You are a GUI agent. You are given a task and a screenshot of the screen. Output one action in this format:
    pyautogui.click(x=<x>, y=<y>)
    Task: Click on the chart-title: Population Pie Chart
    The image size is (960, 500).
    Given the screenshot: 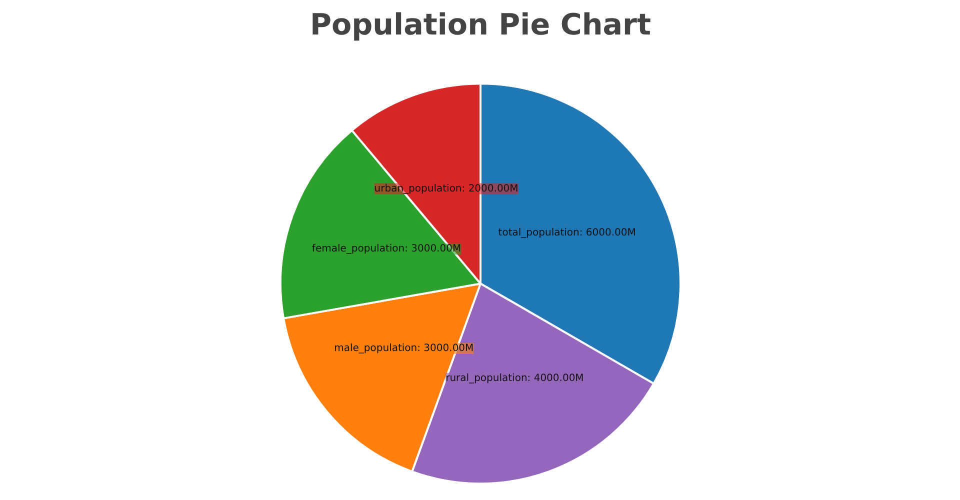 What is the action you would take?
    pyautogui.click(x=480, y=25)
    